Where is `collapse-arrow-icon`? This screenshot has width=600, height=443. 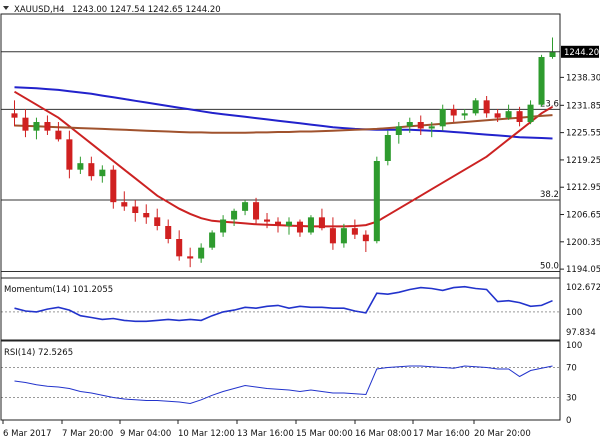
collapse-arrow-icon is located at coordinates (6, 8).